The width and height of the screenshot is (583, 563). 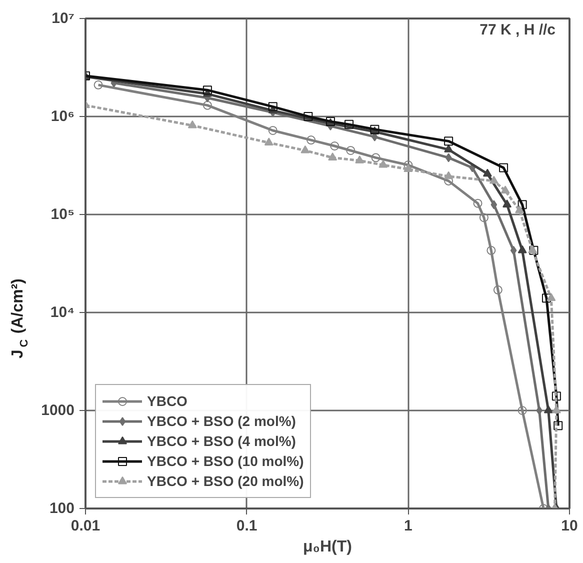 I want to click on y-tick-label: 10⁴, so click(x=62, y=312).